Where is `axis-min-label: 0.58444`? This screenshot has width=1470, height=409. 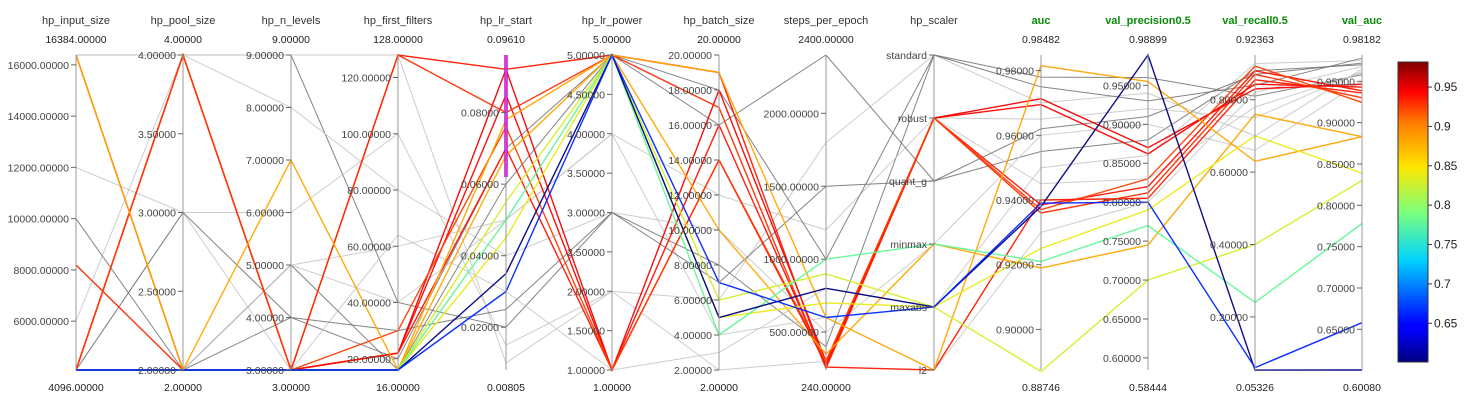 axis-min-label: 0.58444 is located at coordinates (1148, 388).